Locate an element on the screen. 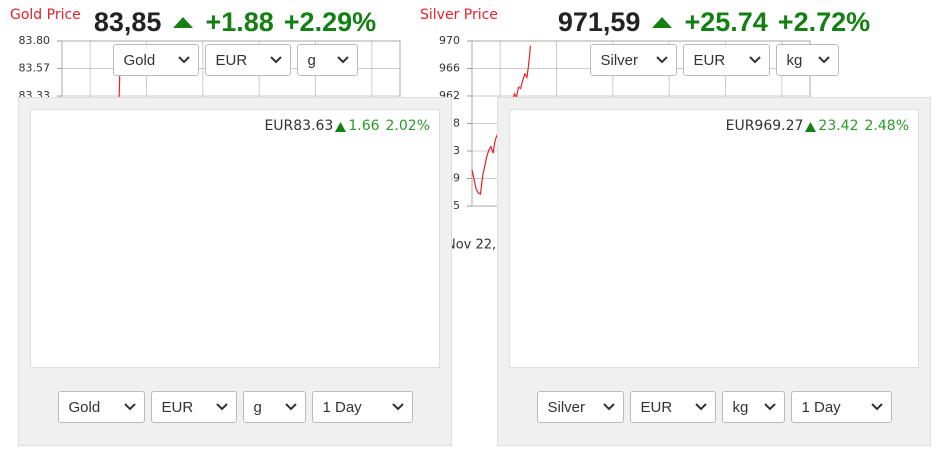 The image size is (941, 454). price-row: 83,85 +1.88 +2.29% is located at coordinates (235, 22).